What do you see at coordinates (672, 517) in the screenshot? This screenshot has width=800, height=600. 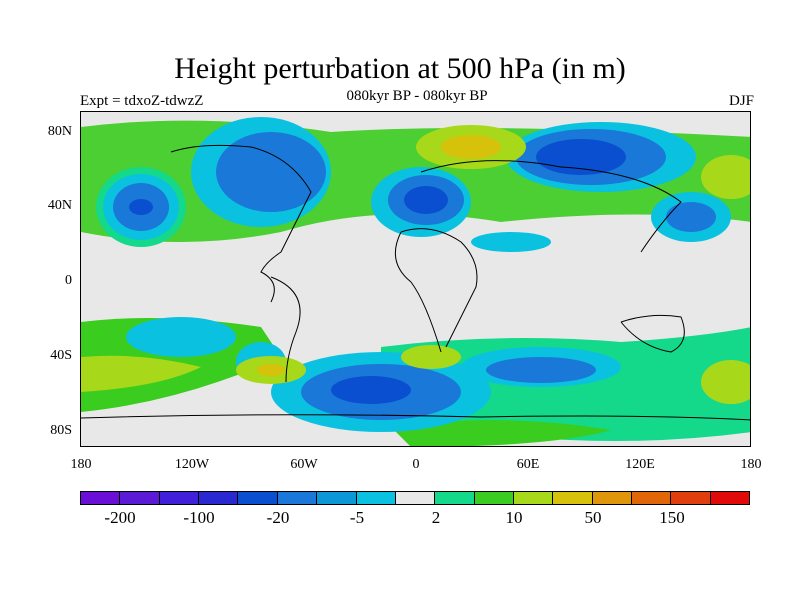 I see `colorbar-label: 150` at bounding box center [672, 517].